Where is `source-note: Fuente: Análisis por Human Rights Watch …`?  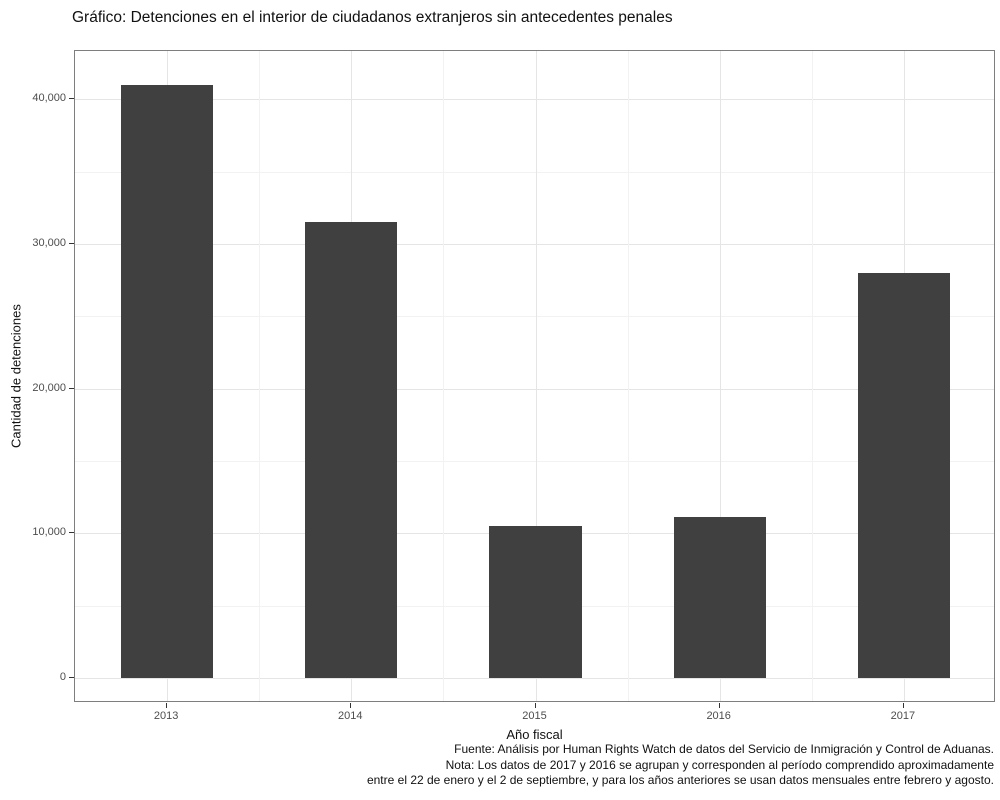
source-note: Fuente: Análisis por Human Rights Watch … is located at coordinates (680, 765).